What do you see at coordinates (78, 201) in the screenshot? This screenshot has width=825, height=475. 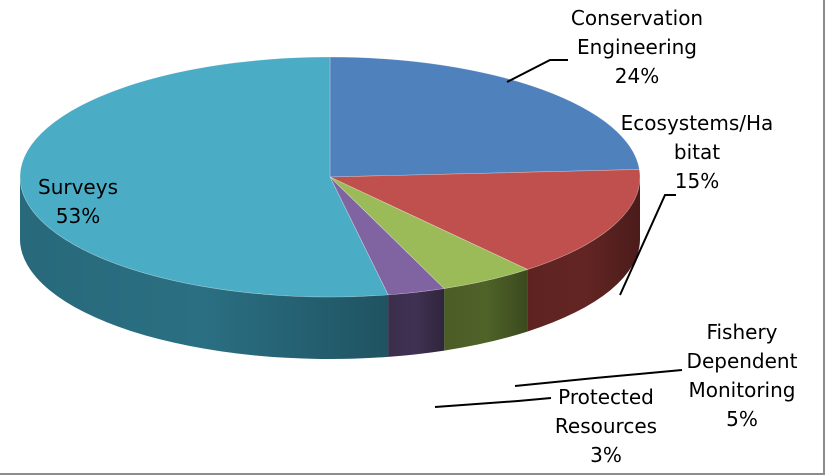 I see `data-label-surveys: Surveys 53%` at bounding box center [78, 201].